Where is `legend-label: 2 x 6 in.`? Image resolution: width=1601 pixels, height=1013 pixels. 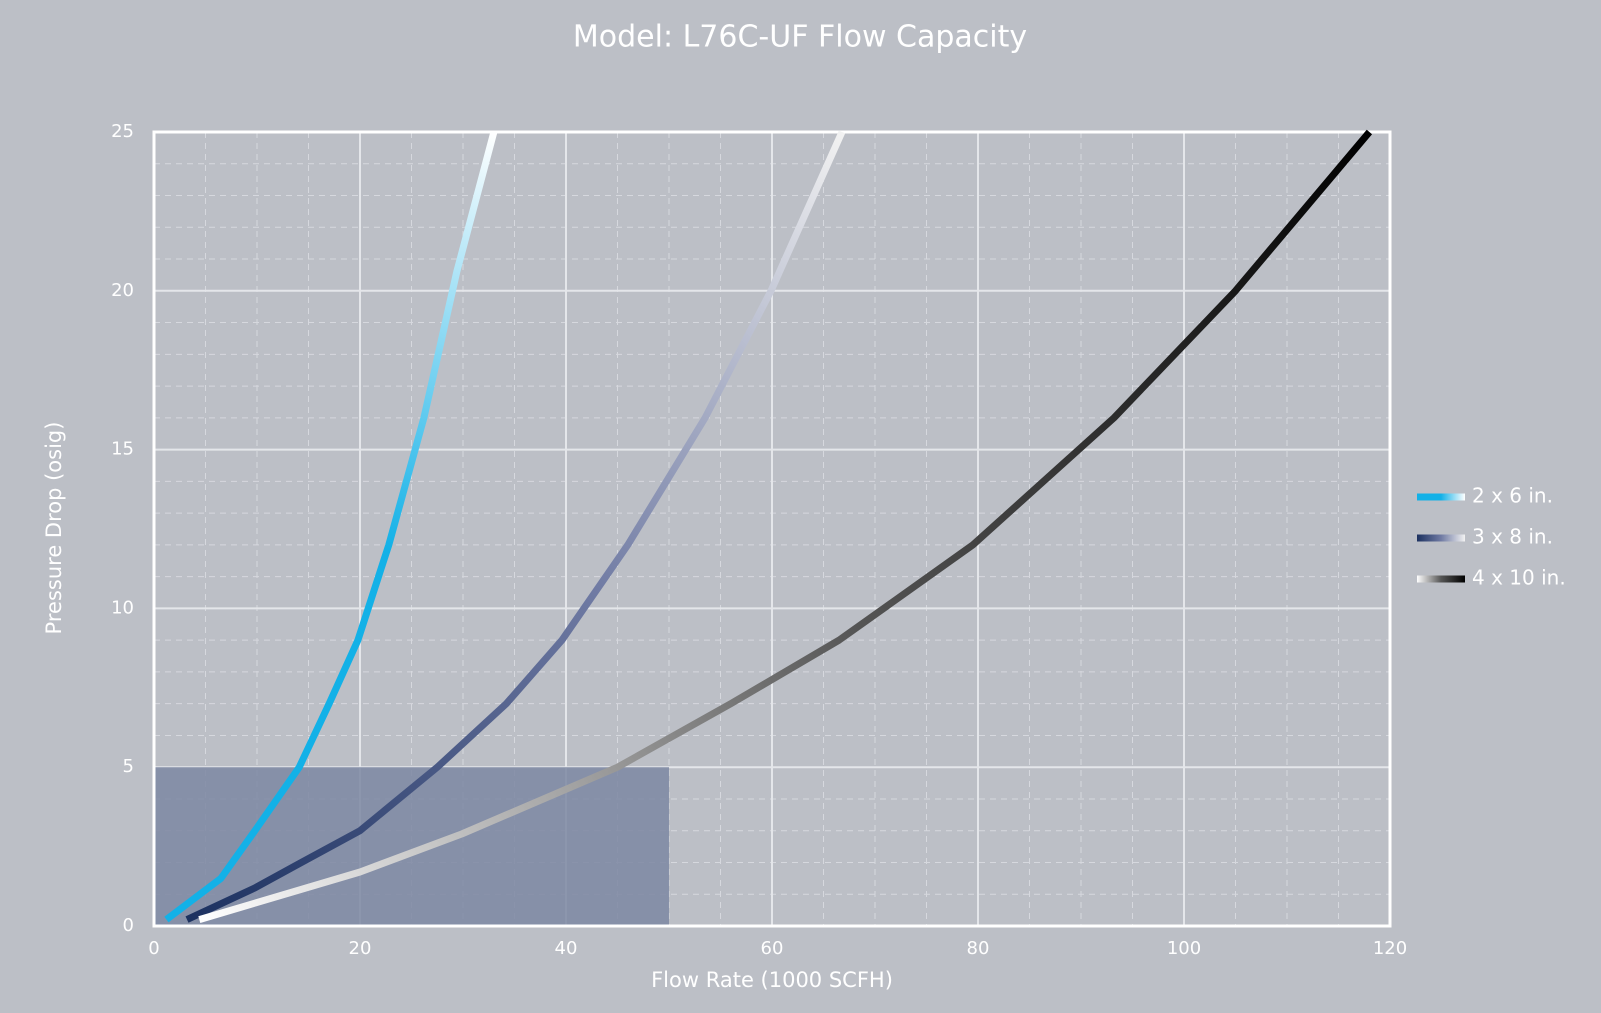
legend-label: 2 x 6 in. is located at coordinates (1512, 496).